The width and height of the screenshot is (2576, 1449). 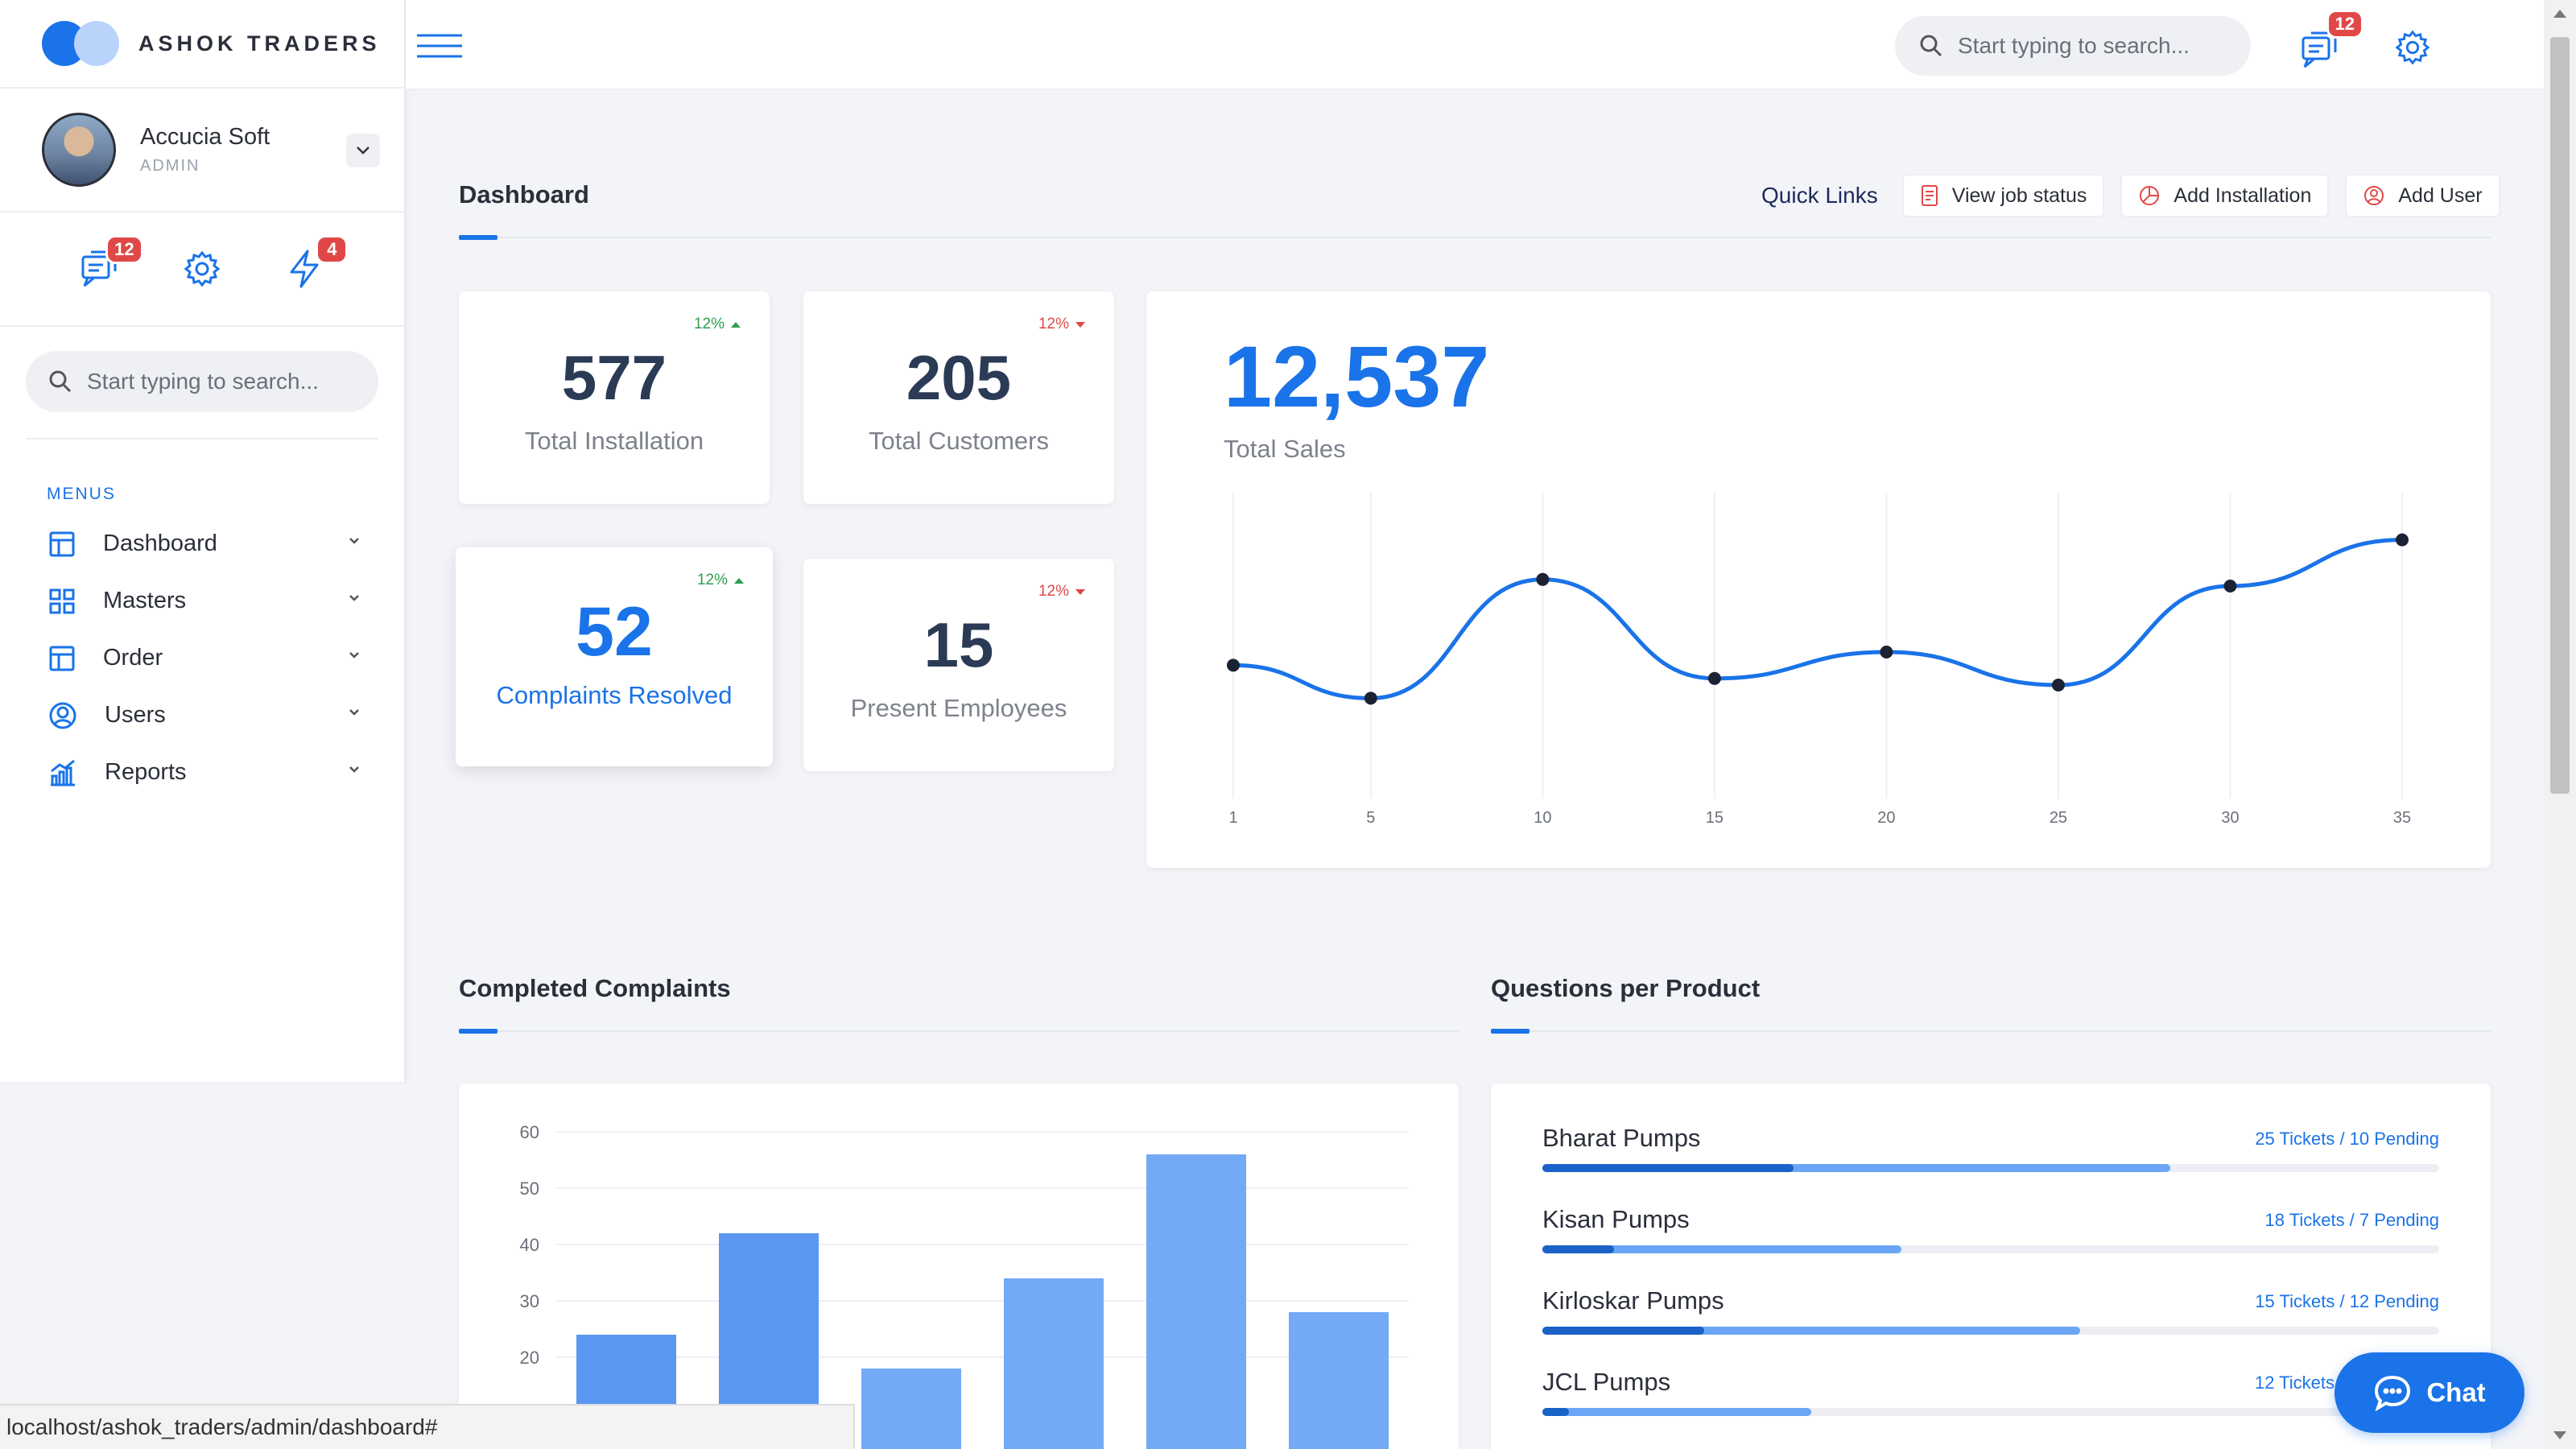 What do you see at coordinates (135, 715) in the screenshot?
I see `sidebar-item-label: Users` at bounding box center [135, 715].